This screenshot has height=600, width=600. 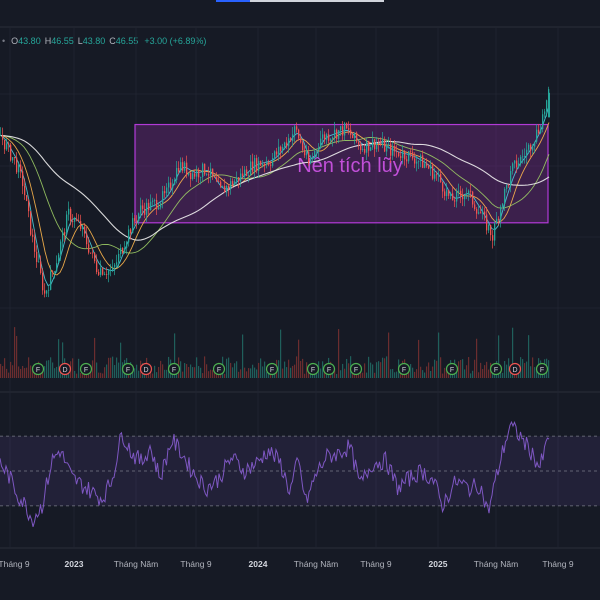 What do you see at coordinates (64, 370) in the screenshot?
I see `event-marker-letter: D` at bounding box center [64, 370].